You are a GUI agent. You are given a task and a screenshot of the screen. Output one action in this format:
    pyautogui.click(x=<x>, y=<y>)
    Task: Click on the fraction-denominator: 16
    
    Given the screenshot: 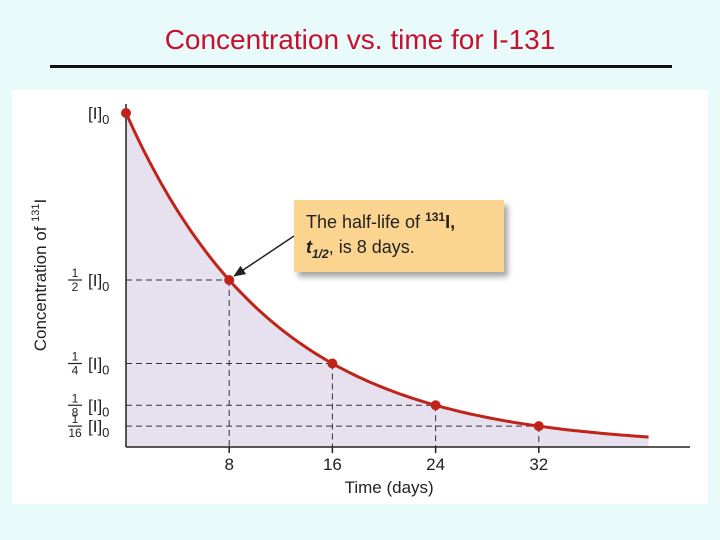 What is the action you would take?
    pyautogui.click(x=75, y=433)
    